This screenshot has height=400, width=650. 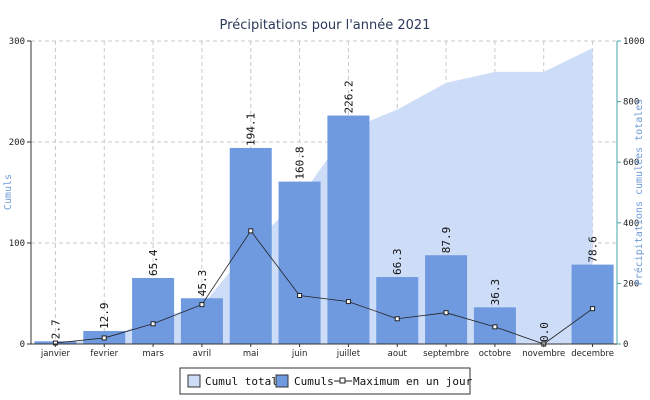 What do you see at coordinates (413, 381) in the screenshot?
I see `legend-label-maximum: Maximum en un jour` at bounding box center [413, 381].